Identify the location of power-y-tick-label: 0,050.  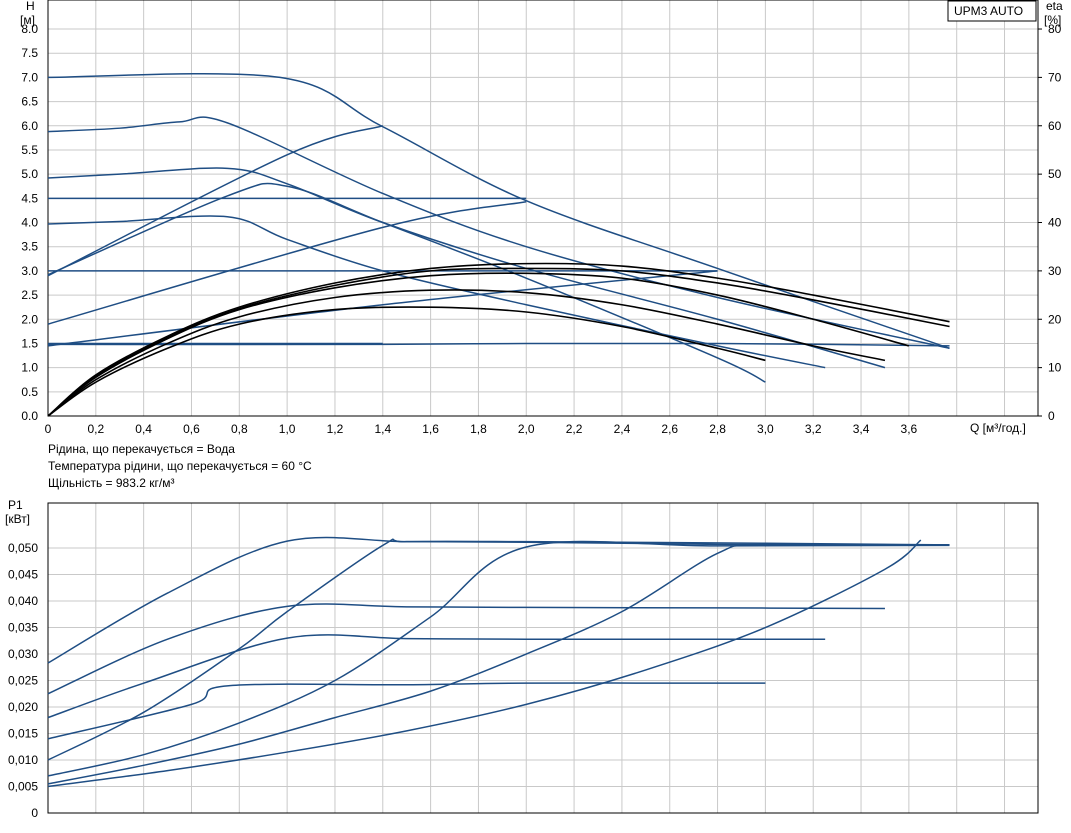
(23, 548).